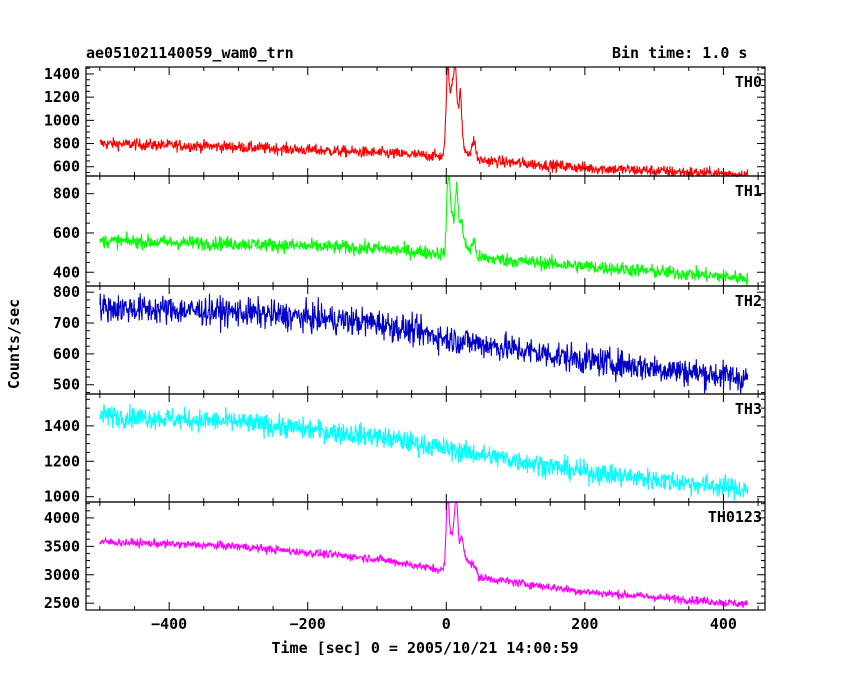  Describe the element at coordinates (66, 385) in the screenshot. I see `y-tick-label: 500` at that location.